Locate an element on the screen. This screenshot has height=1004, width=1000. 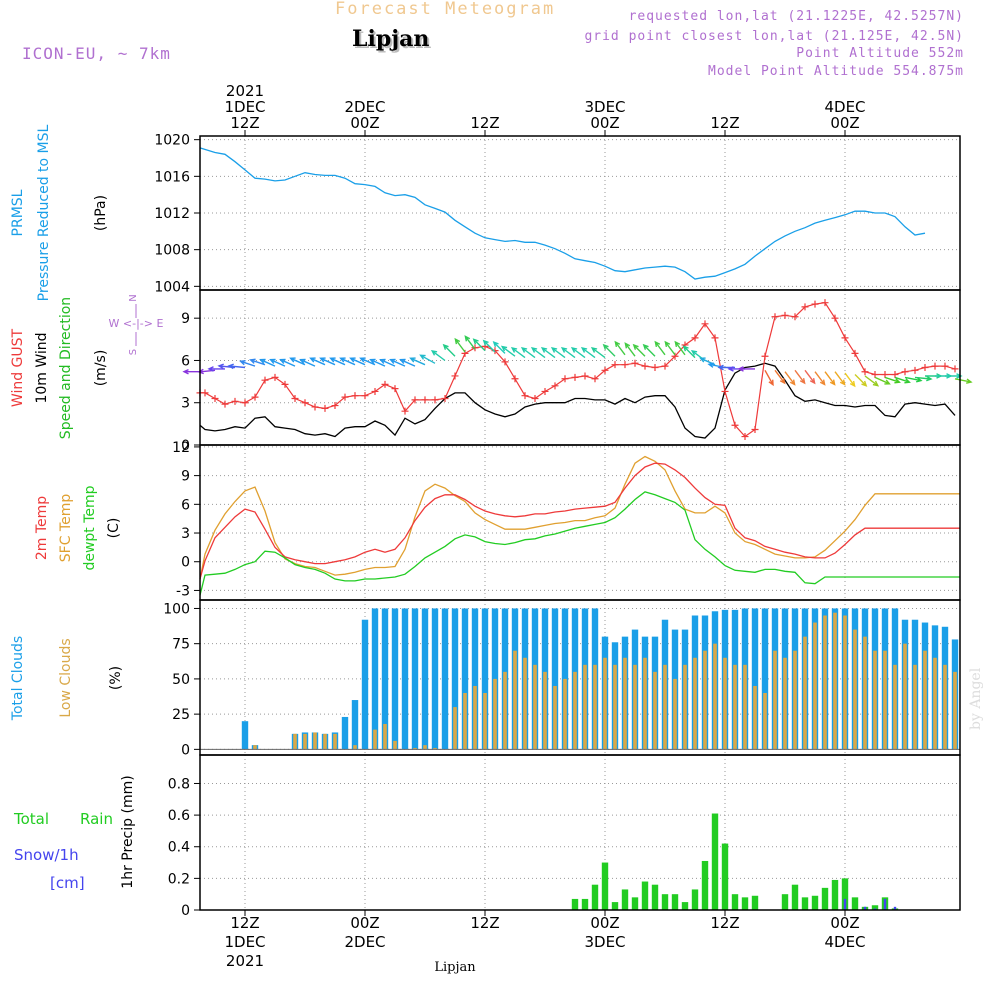
series-sfc is located at coordinates (579, 517).